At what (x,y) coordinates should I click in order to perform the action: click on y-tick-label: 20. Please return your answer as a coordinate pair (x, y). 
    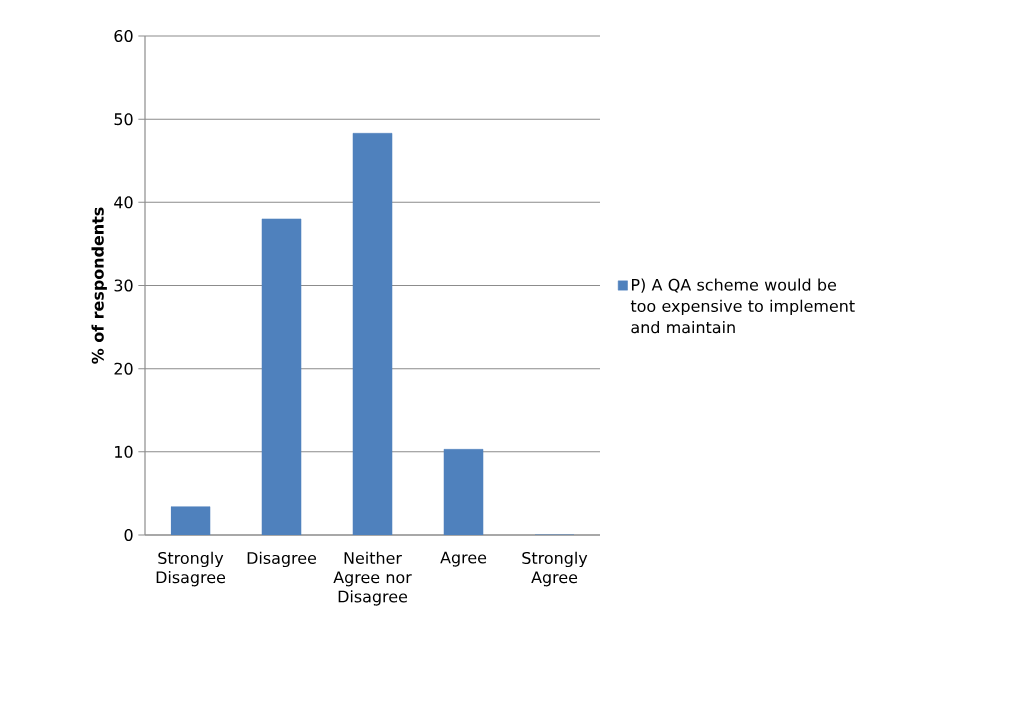
    Looking at the image, I should click on (123, 368).